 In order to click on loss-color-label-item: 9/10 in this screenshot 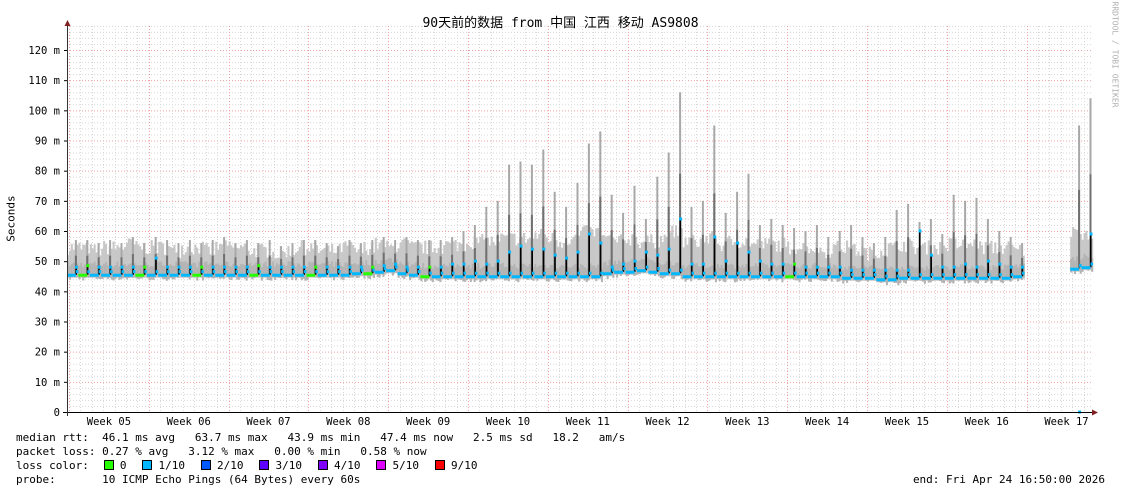, I will do `click(464, 465)`.